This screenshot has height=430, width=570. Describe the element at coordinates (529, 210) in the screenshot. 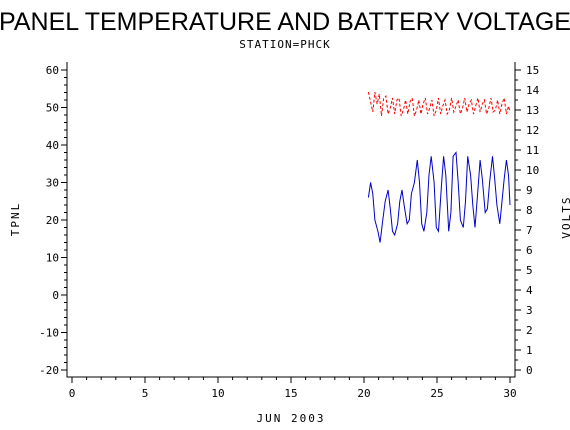

I see `y2-tick-label: 8` at that location.